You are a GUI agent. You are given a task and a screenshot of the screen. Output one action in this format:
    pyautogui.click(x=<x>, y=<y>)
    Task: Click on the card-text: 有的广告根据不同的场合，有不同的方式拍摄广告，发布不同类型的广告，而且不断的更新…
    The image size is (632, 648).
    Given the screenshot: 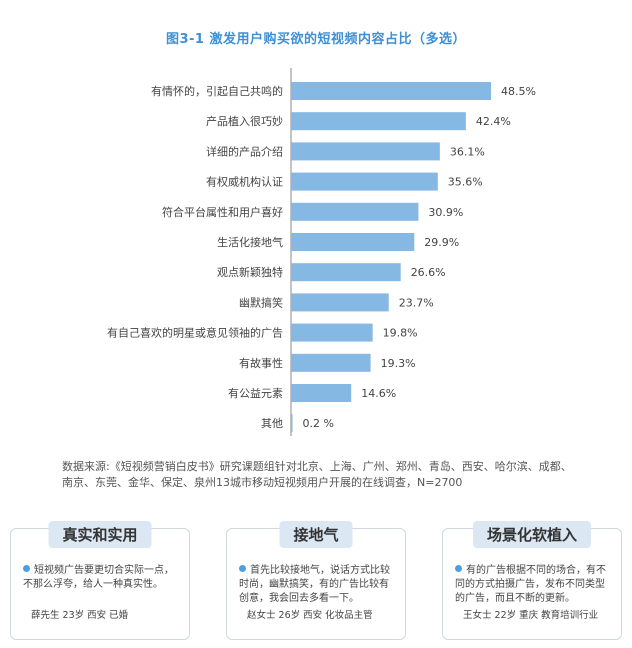 What is the action you would take?
    pyautogui.click(x=530, y=584)
    